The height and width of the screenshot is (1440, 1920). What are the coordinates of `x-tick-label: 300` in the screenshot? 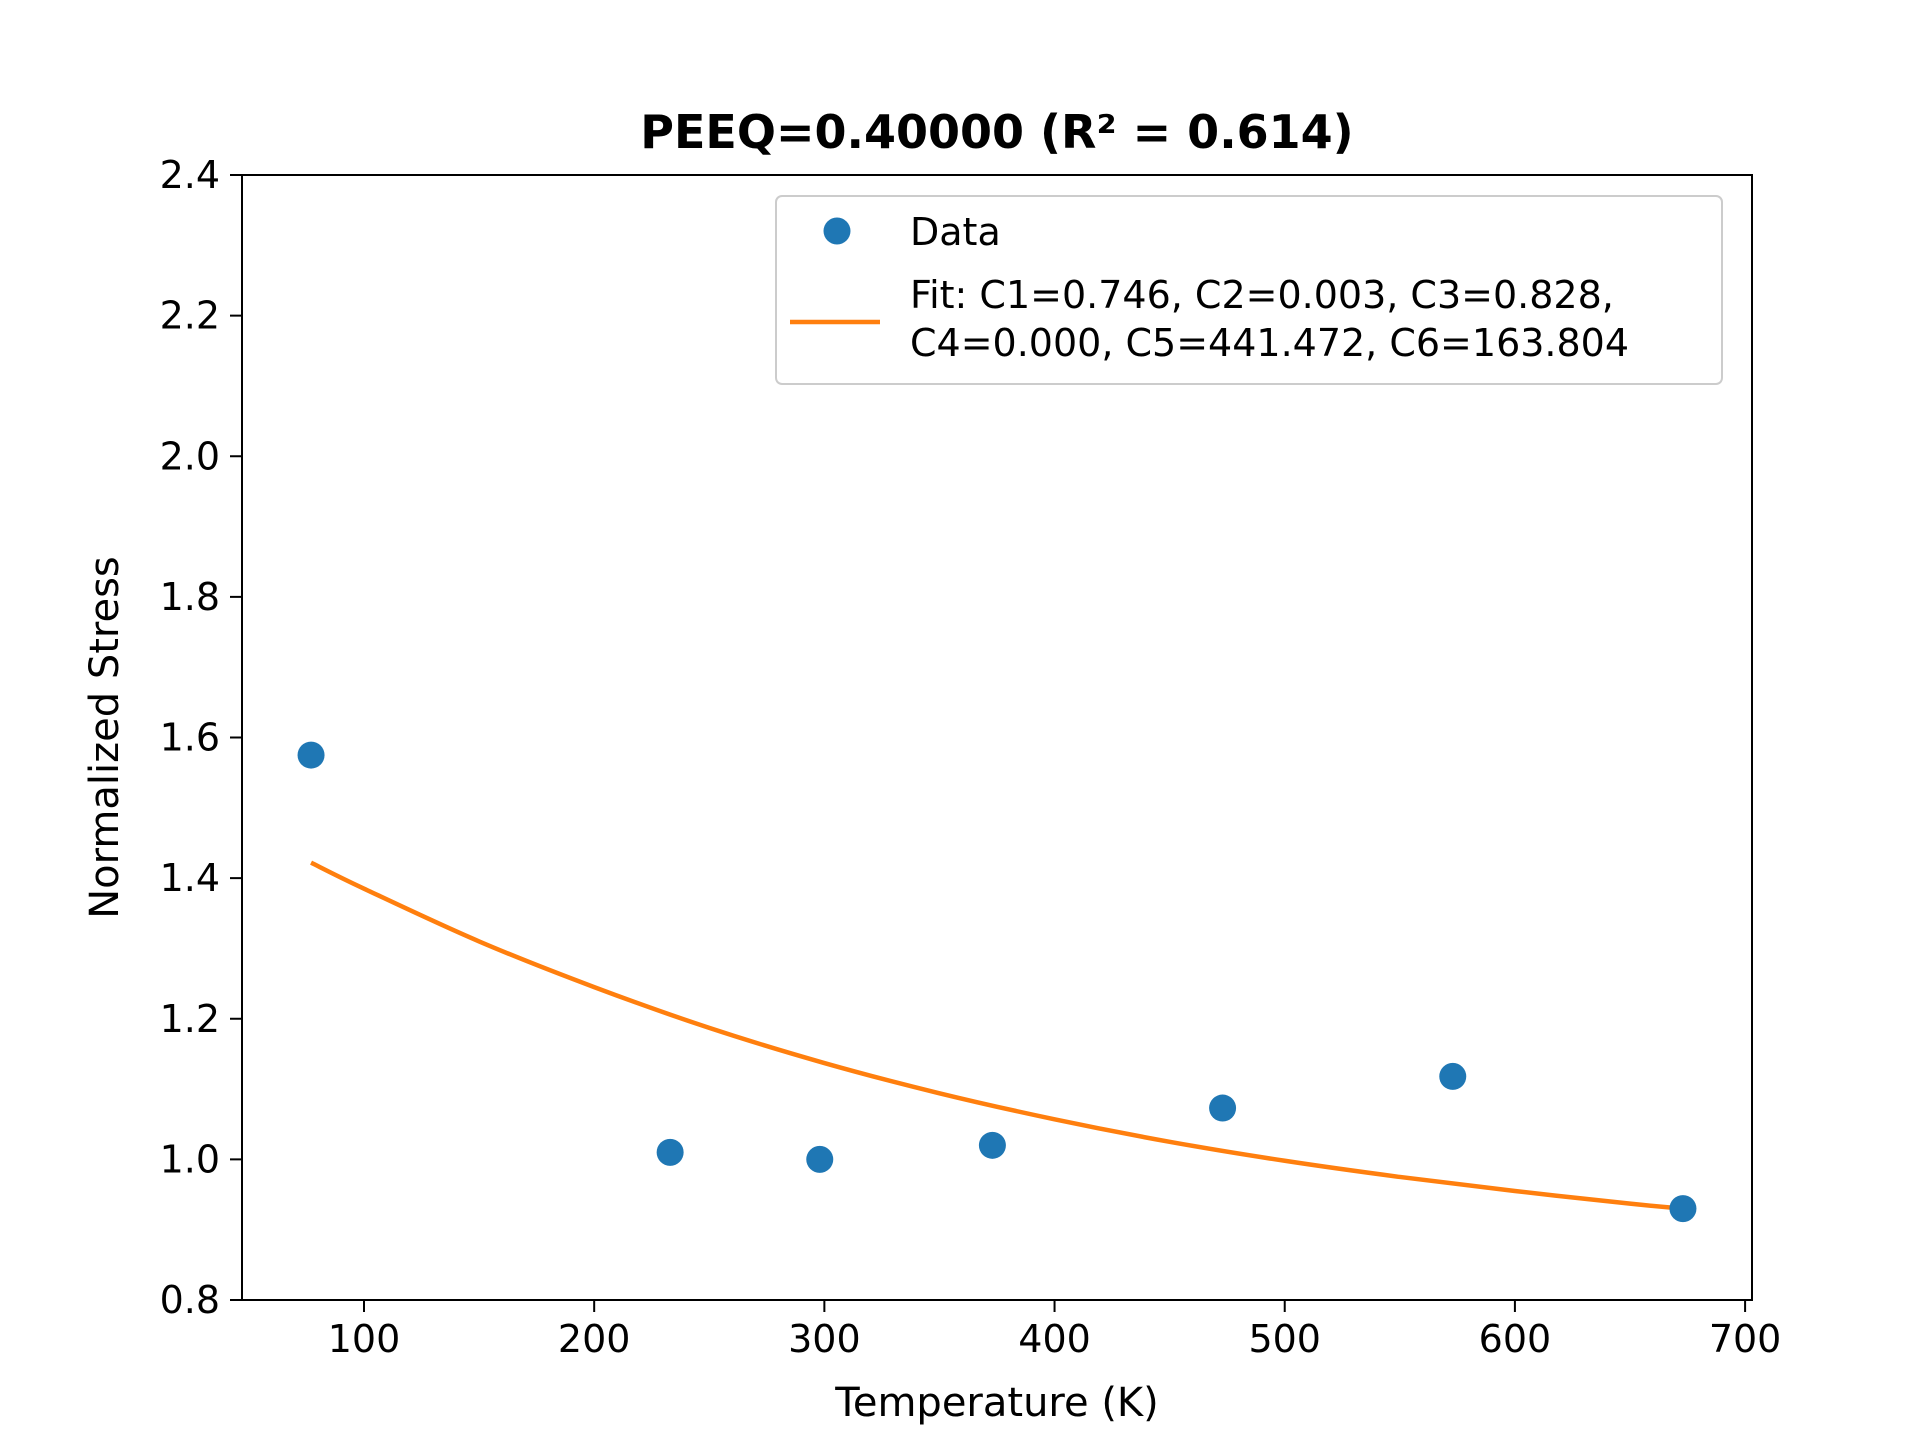 It's located at (824, 1339).